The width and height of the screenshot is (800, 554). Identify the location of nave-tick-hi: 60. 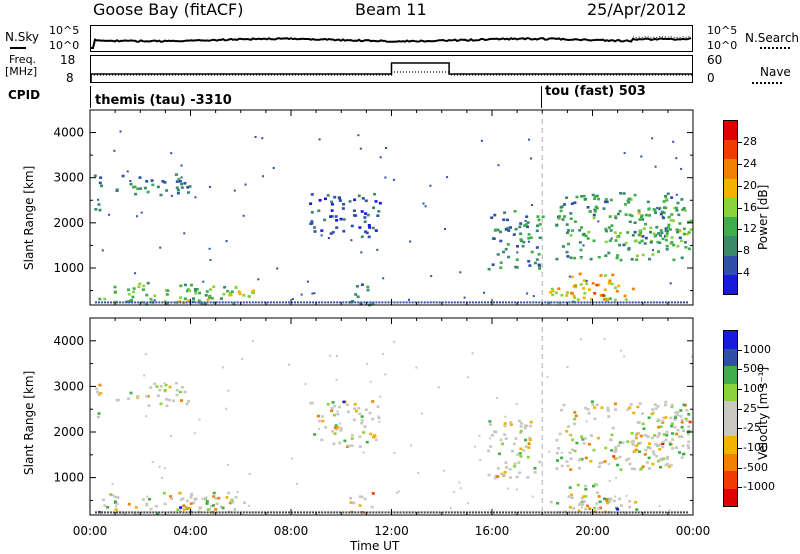
(715, 60).